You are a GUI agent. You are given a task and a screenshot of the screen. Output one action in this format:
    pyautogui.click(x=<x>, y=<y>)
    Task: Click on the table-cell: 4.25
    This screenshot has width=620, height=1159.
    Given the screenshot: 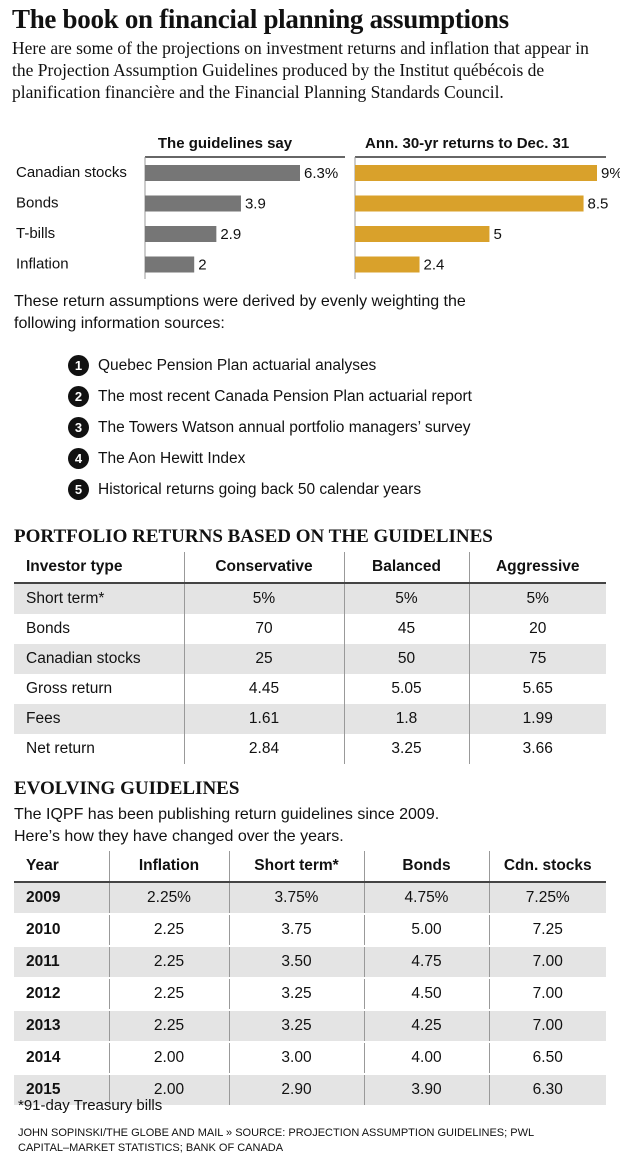 What is the action you would take?
    pyautogui.click(x=426, y=1026)
    